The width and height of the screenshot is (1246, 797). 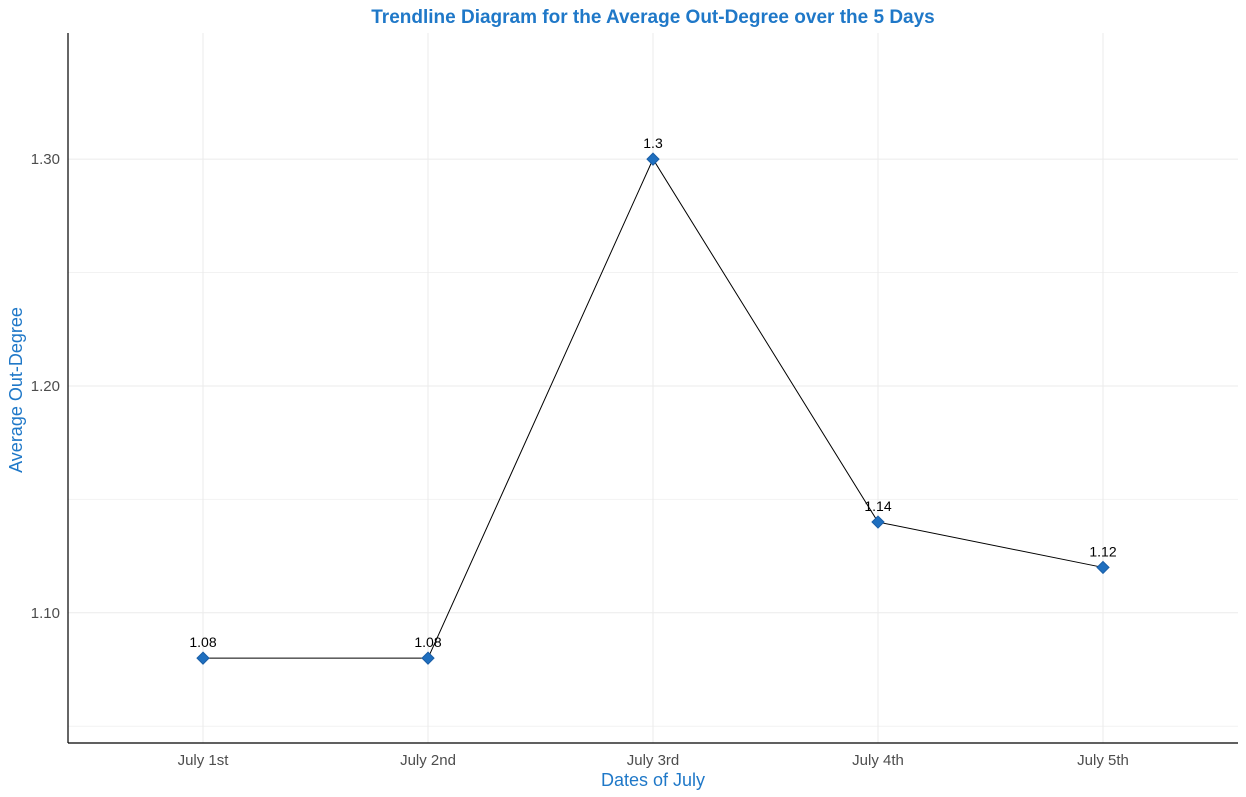 What do you see at coordinates (878, 760) in the screenshot?
I see `x-tick-label: July 4th` at bounding box center [878, 760].